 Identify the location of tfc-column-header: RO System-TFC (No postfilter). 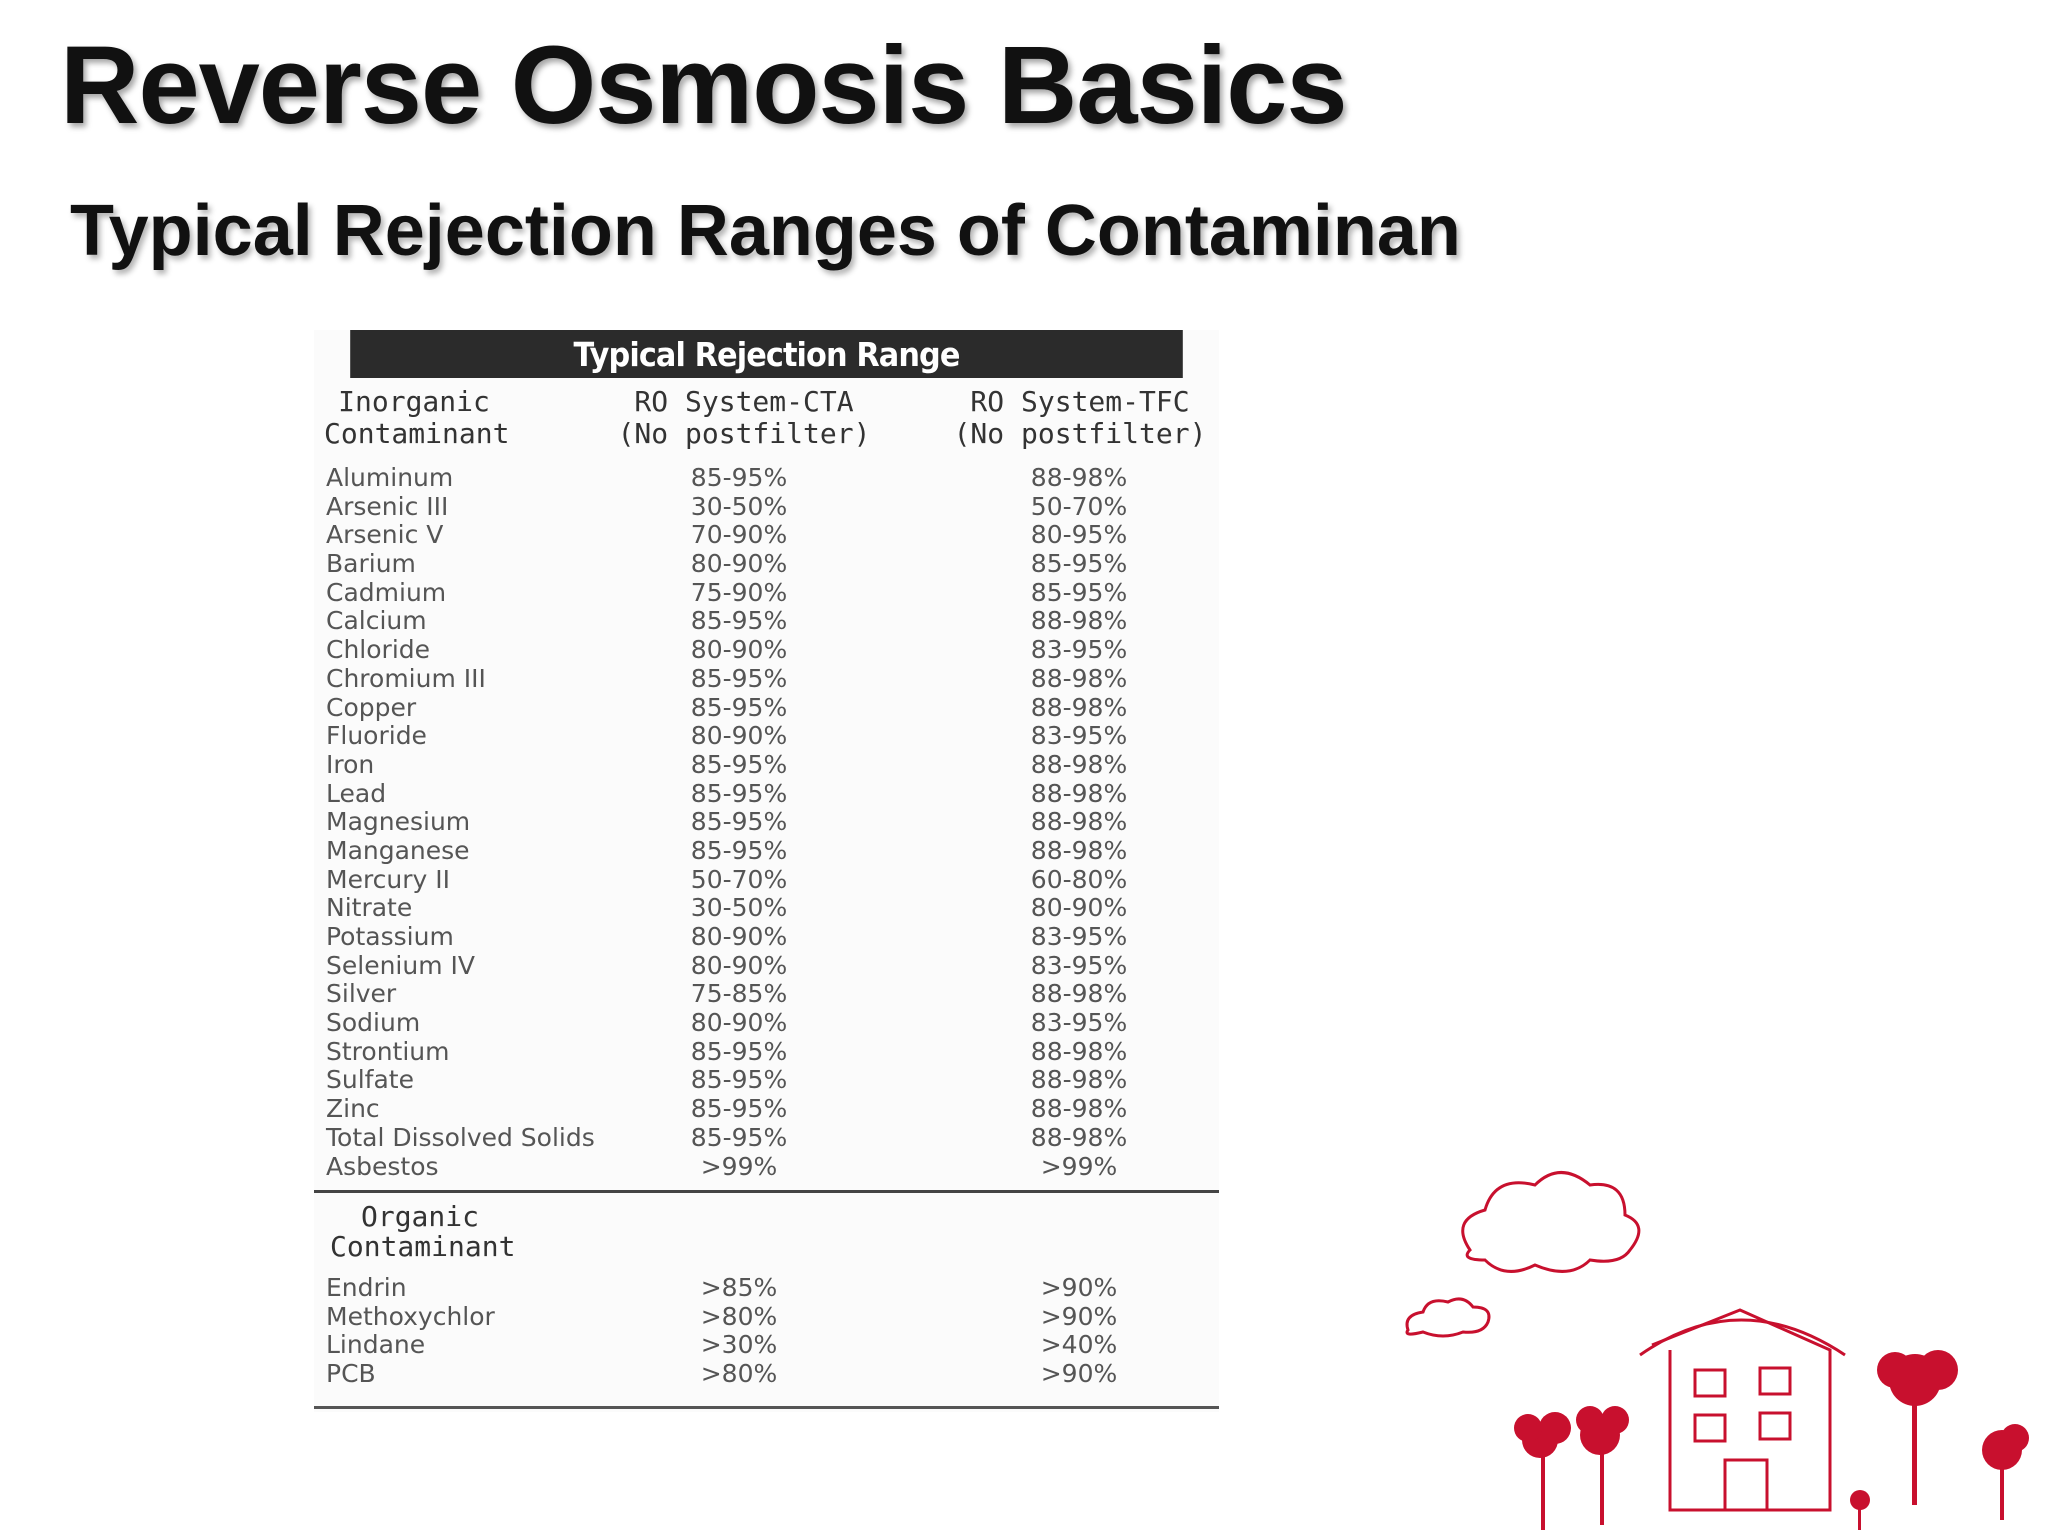
(1080, 418).